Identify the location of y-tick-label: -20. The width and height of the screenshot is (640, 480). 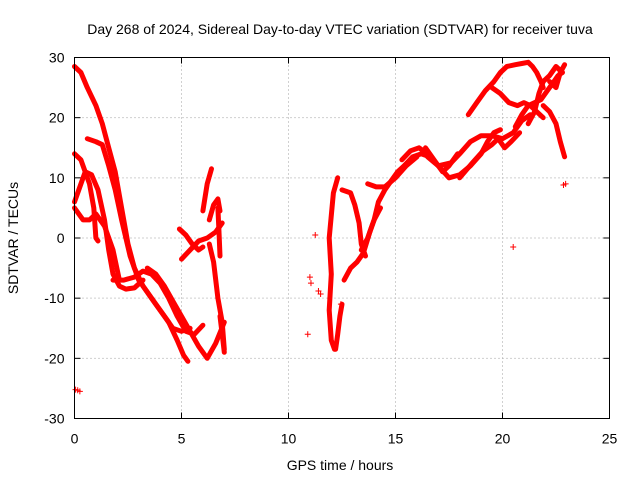
(54, 358).